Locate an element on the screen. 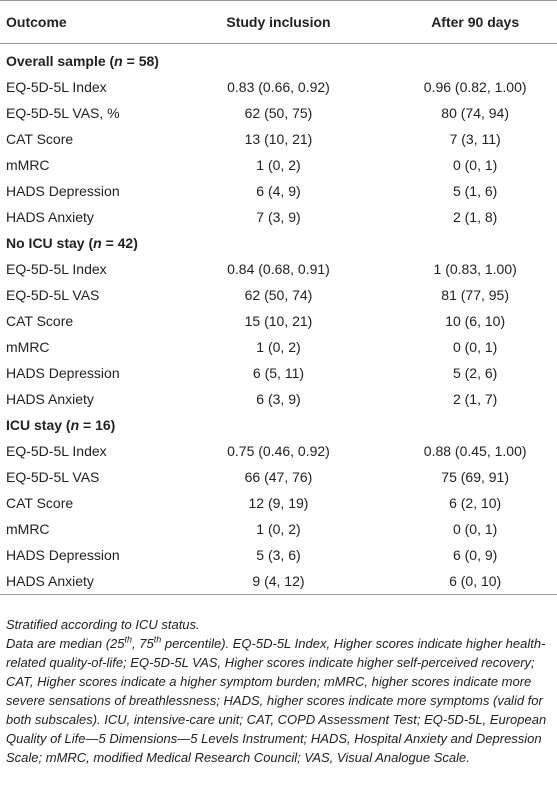 This screenshot has height=805, width=557. data-row: HADS Depression 6 (5, 11) 5 (2, 6) is located at coordinates (278, 373).